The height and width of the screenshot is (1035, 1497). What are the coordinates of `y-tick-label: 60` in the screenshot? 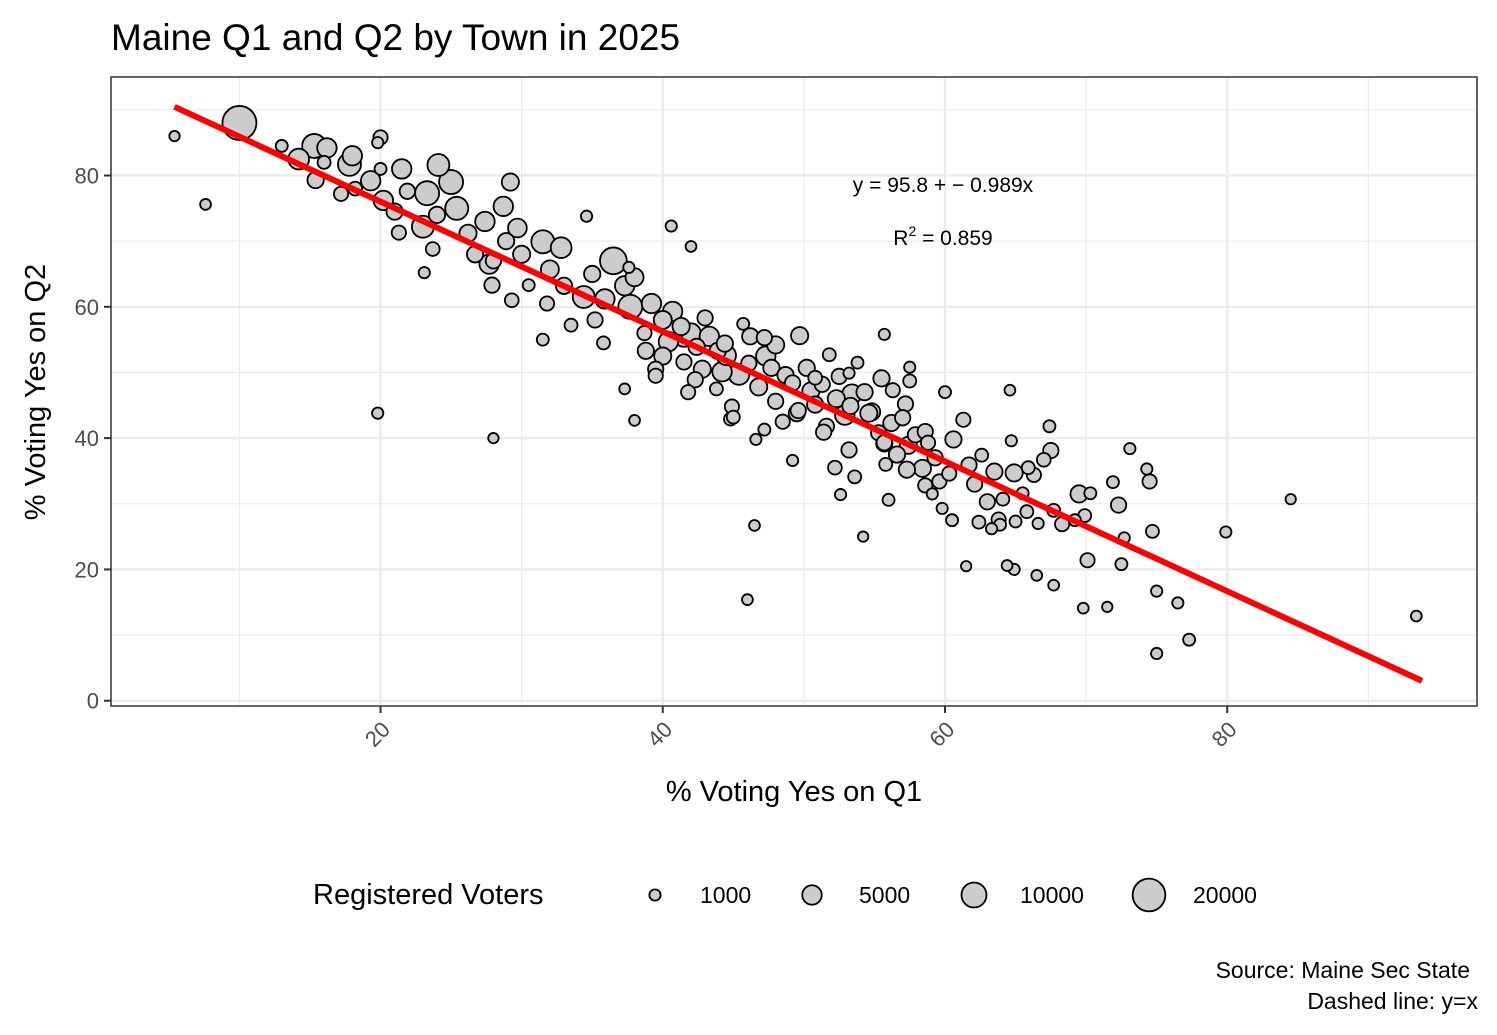 It's located at (87, 307).